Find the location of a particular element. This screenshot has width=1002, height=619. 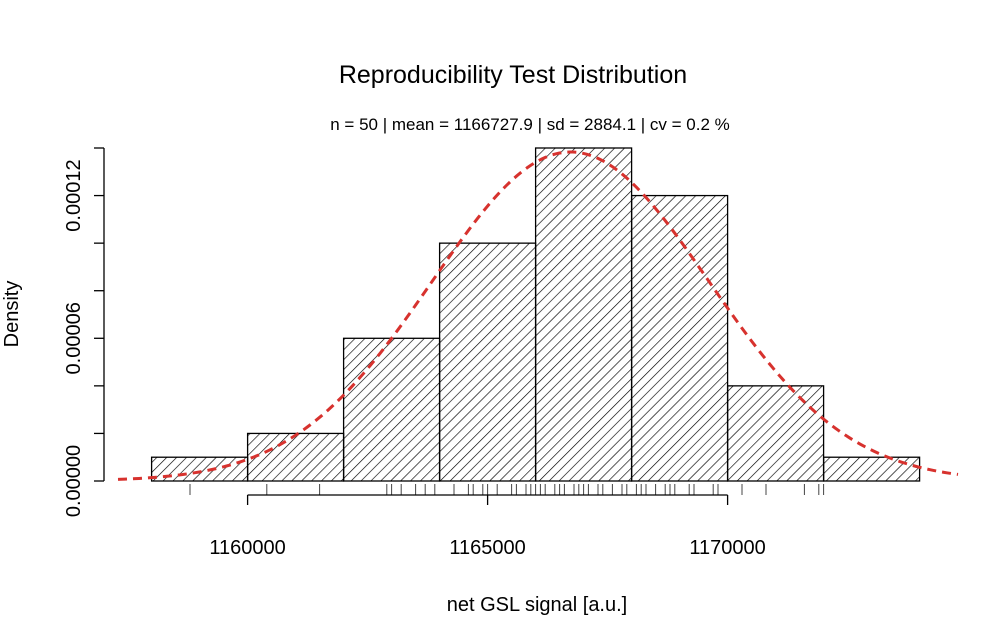

chart-title: Reproducibility Test Distribution is located at coordinates (513, 75).